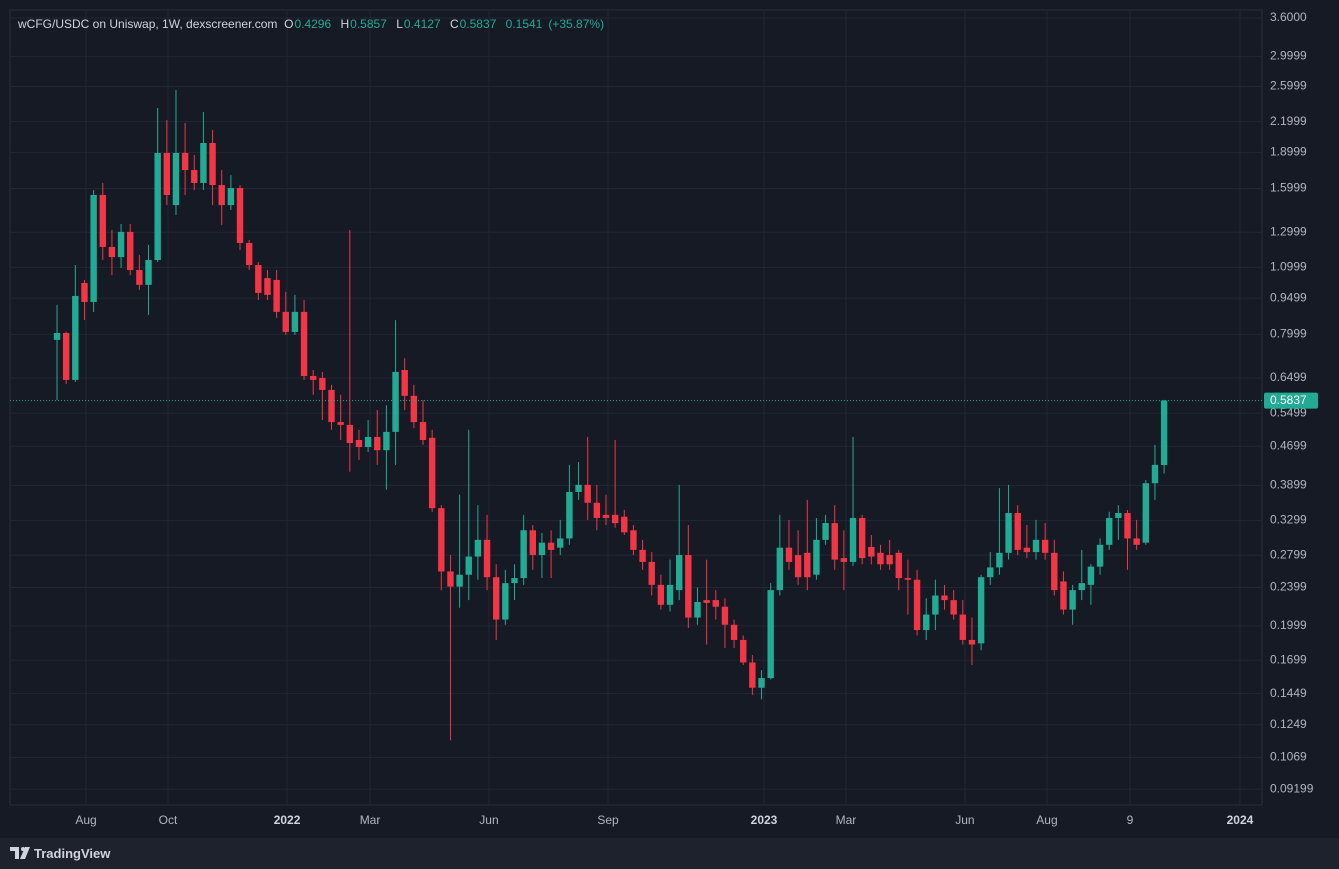 The width and height of the screenshot is (1339, 869). I want to click on y-tick-label: 0.4699, so click(1288, 445).